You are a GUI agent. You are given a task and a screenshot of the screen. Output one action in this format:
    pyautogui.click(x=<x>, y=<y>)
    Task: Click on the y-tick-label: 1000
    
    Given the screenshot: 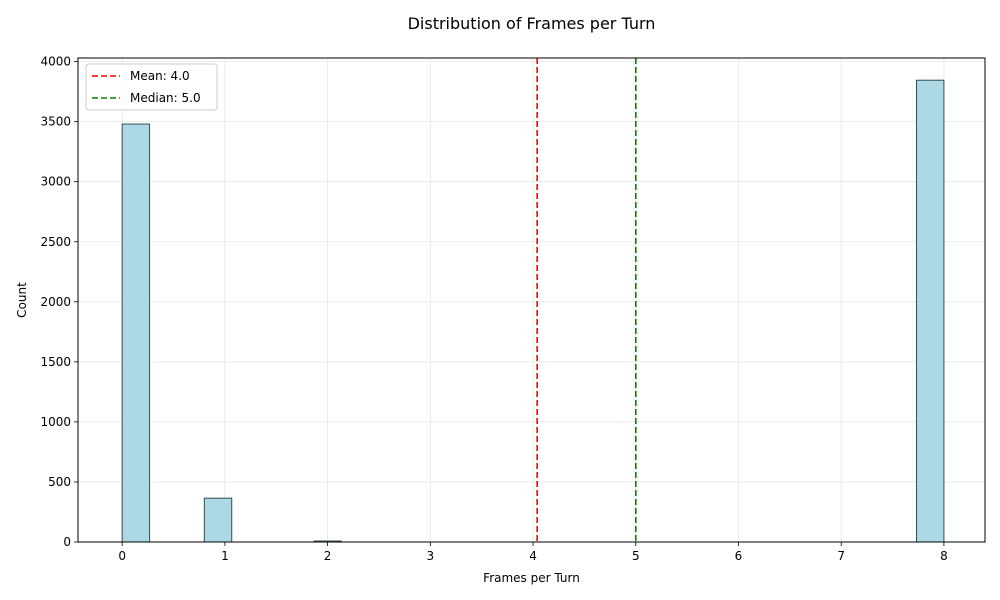 What is the action you would take?
    pyautogui.click(x=55, y=422)
    